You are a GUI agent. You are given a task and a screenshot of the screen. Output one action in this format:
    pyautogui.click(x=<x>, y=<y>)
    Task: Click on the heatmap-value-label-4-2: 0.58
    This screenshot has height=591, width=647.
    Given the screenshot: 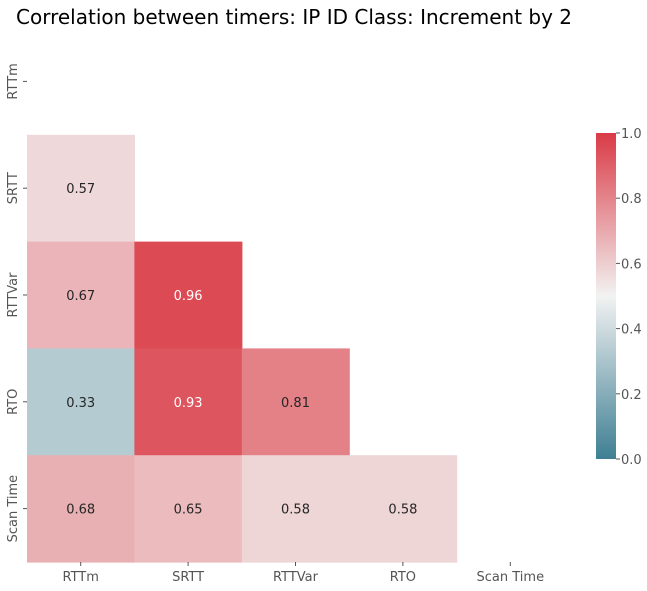 What is the action you would take?
    pyautogui.click(x=295, y=510)
    